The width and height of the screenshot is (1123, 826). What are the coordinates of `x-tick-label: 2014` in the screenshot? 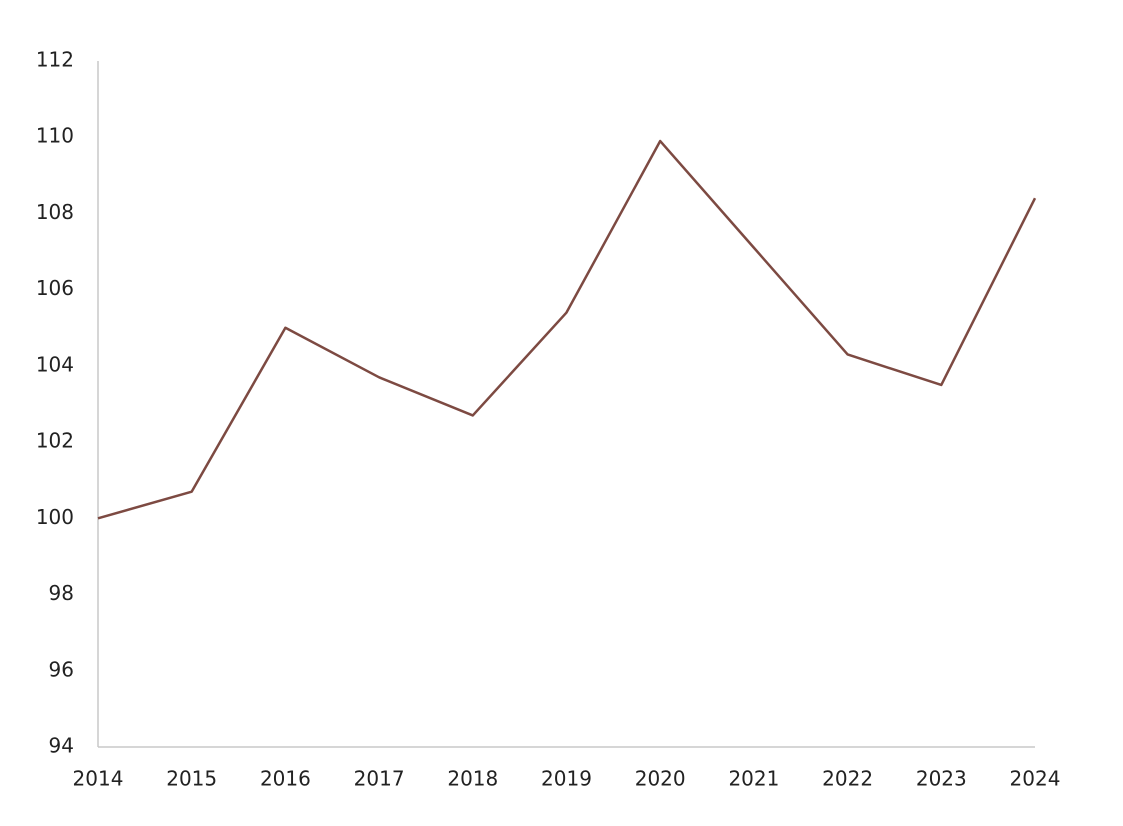 It's located at (98, 779).